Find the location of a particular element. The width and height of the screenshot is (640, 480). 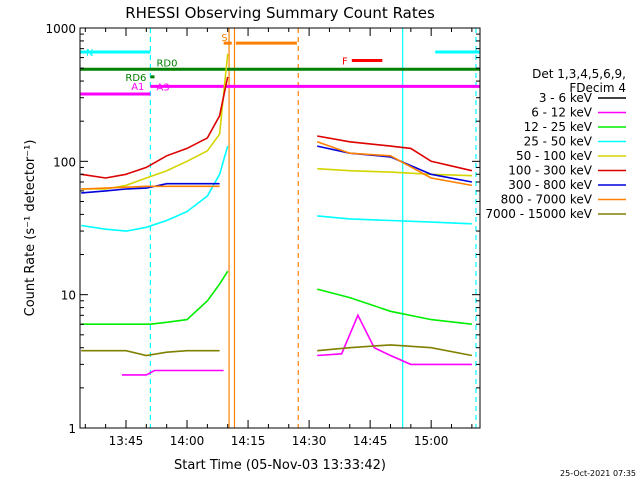

legend-label-7: 800 - 7000 keV is located at coordinates (547, 200).